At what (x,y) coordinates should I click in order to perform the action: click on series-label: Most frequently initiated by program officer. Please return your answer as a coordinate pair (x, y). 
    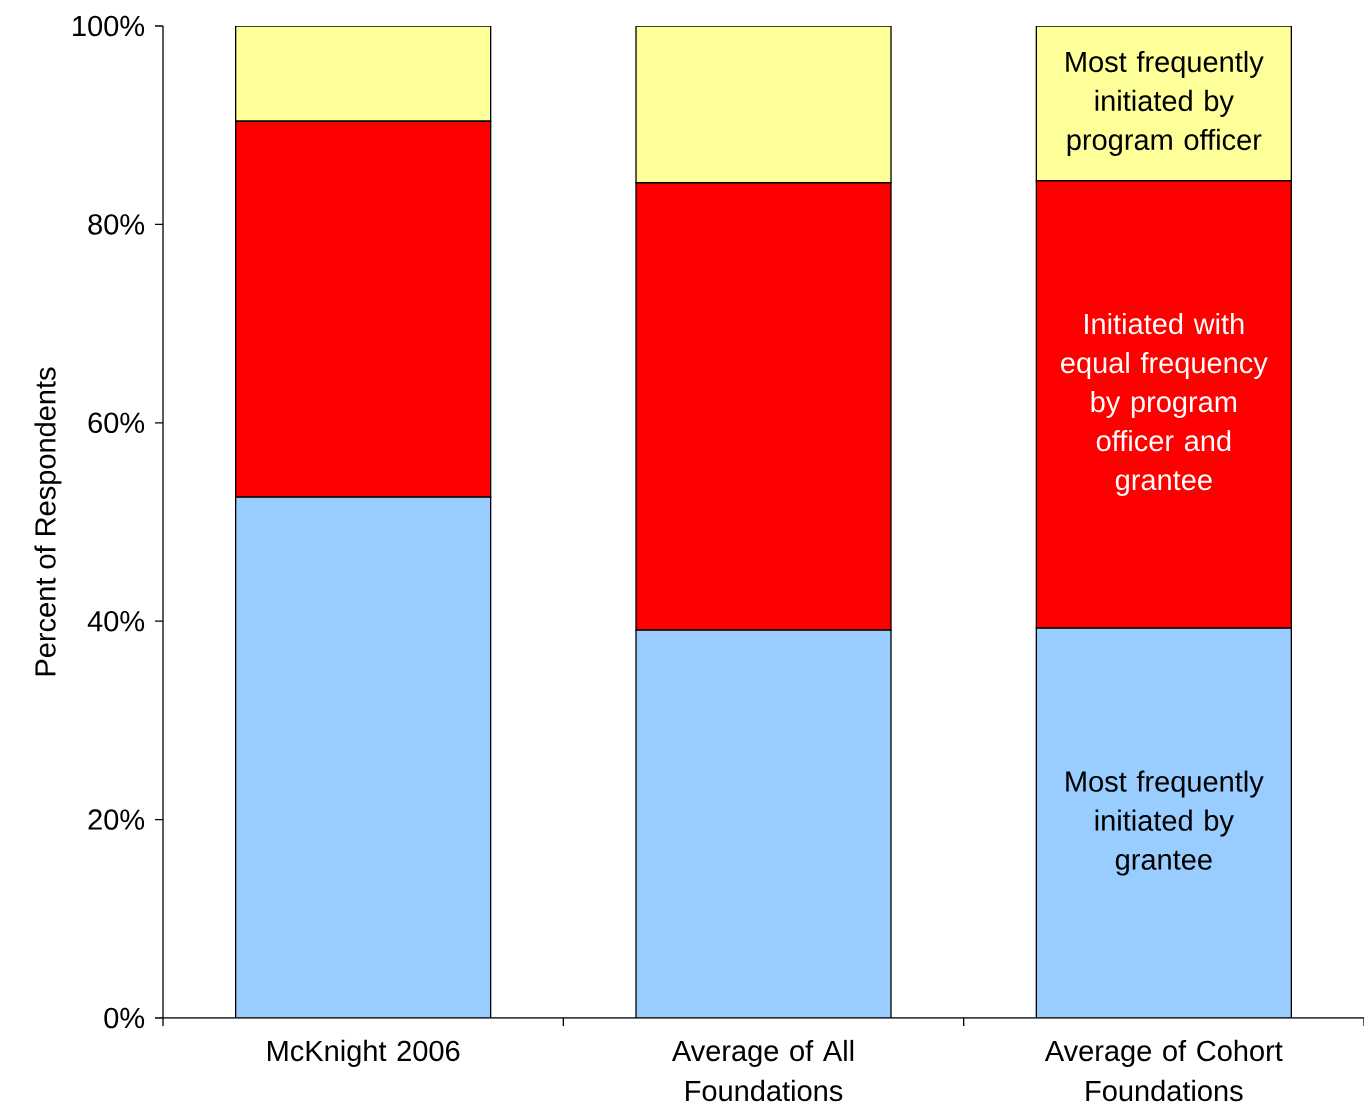
    Looking at the image, I should click on (1165, 103).